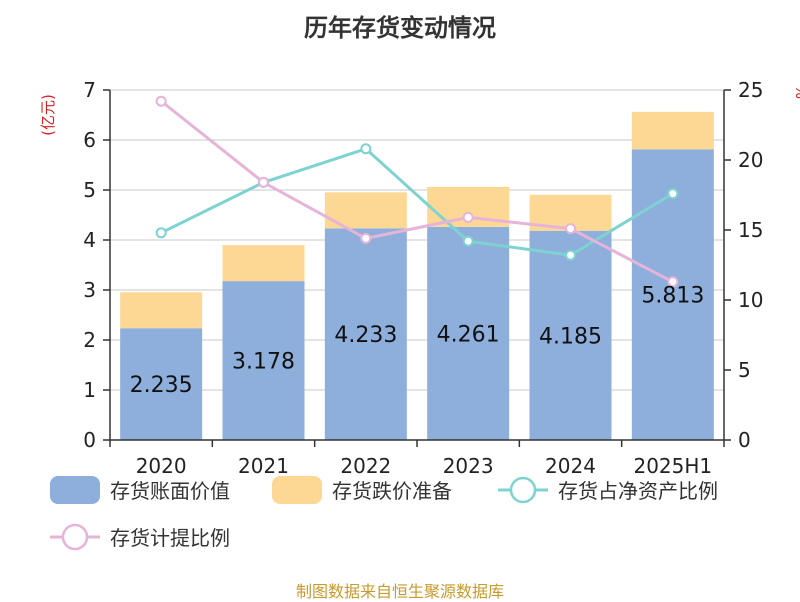 The height and width of the screenshot is (602, 800). I want to click on left-axis-tick-label: 0, so click(89, 440).